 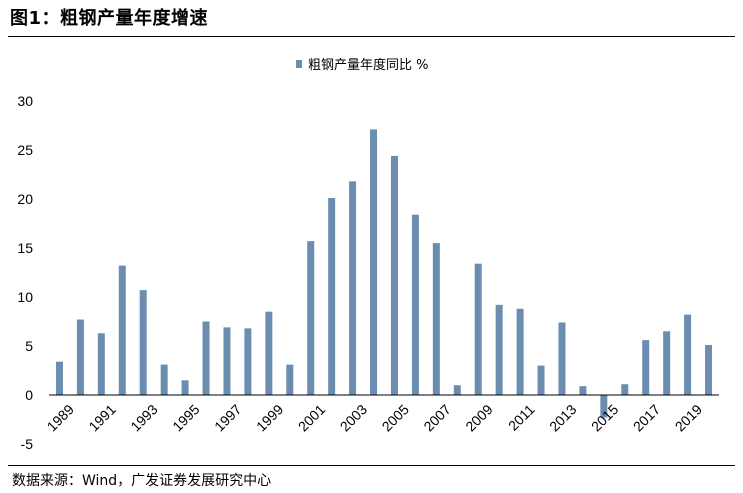 What do you see at coordinates (25, 272) in the screenshot?
I see `y-axis: -5 0 5 10 15 20 25 30` at bounding box center [25, 272].